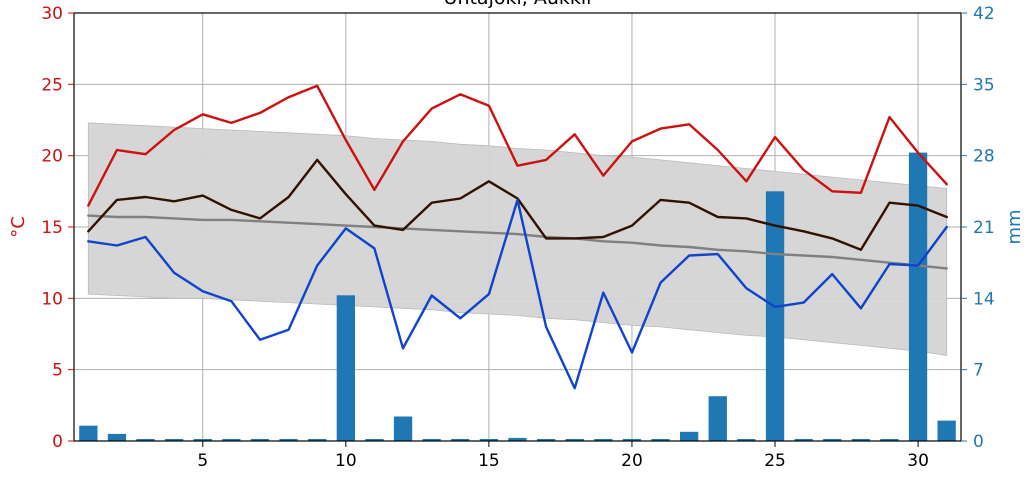 The image size is (1034, 484). I want to click on y-axis-label-left: °C, so click(18, 227).